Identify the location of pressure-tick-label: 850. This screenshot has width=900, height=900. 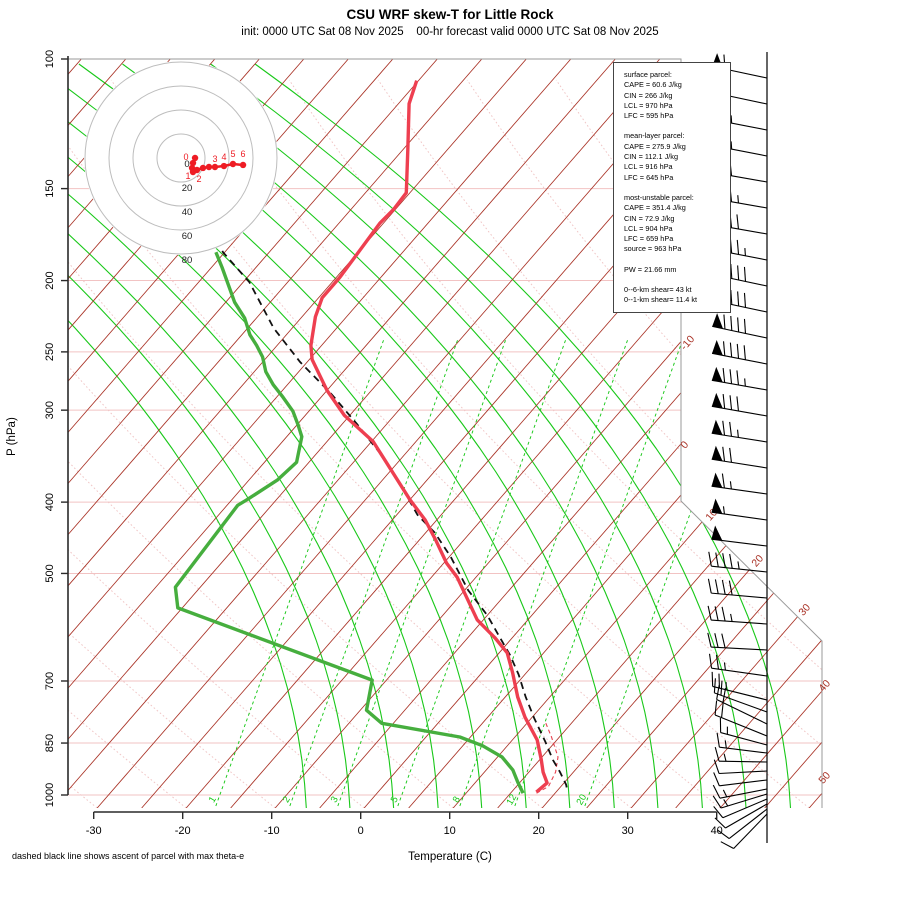
(50, 743).